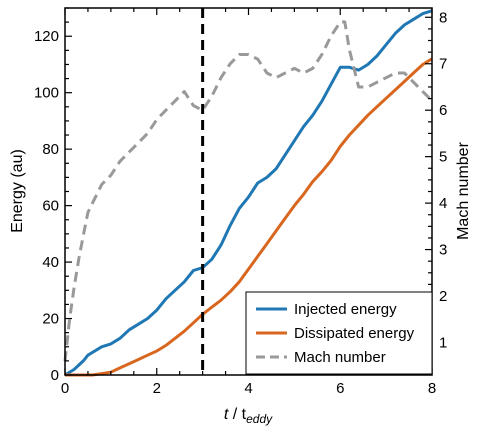 This screenshot has height=437, width=481. What do you see at coordinates (443, 157) in the screenshot?
I see `y-right-tick-label: 5` at bounding box center [443, 157].